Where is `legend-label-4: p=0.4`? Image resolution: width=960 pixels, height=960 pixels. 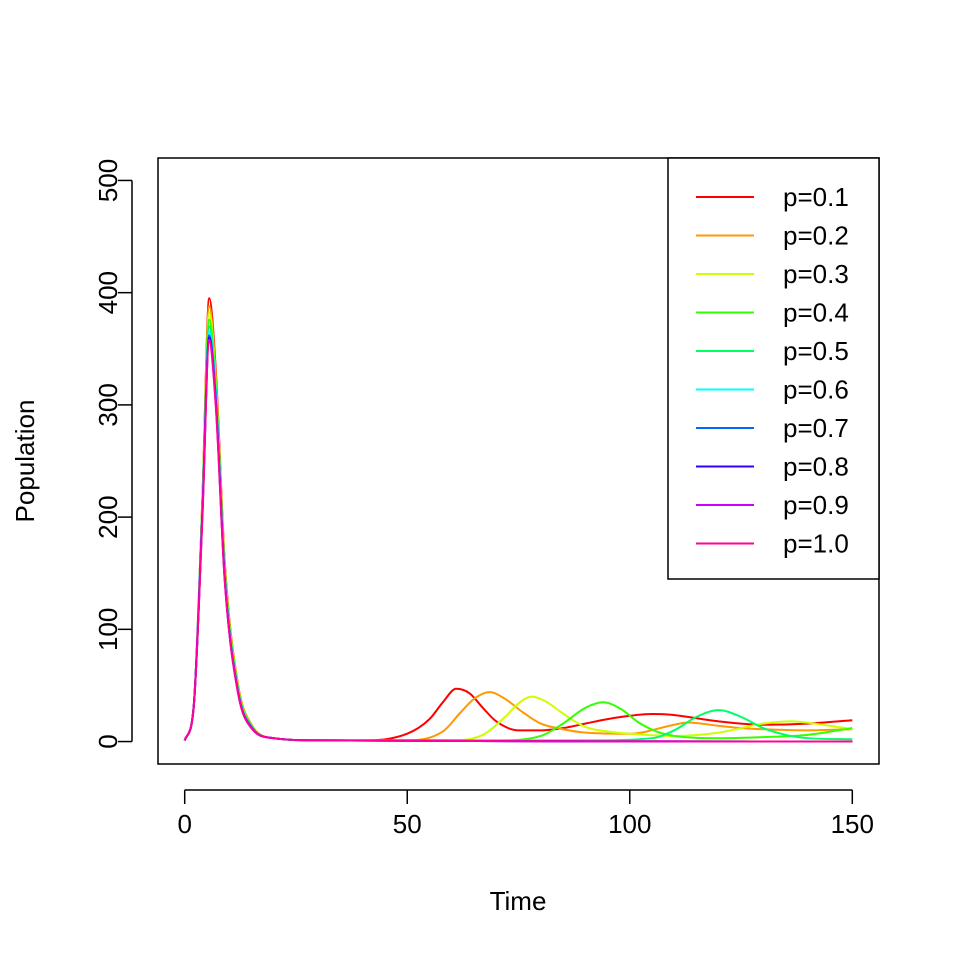 legend-label-4: p=0.4 is located at coordinates (816, 313).